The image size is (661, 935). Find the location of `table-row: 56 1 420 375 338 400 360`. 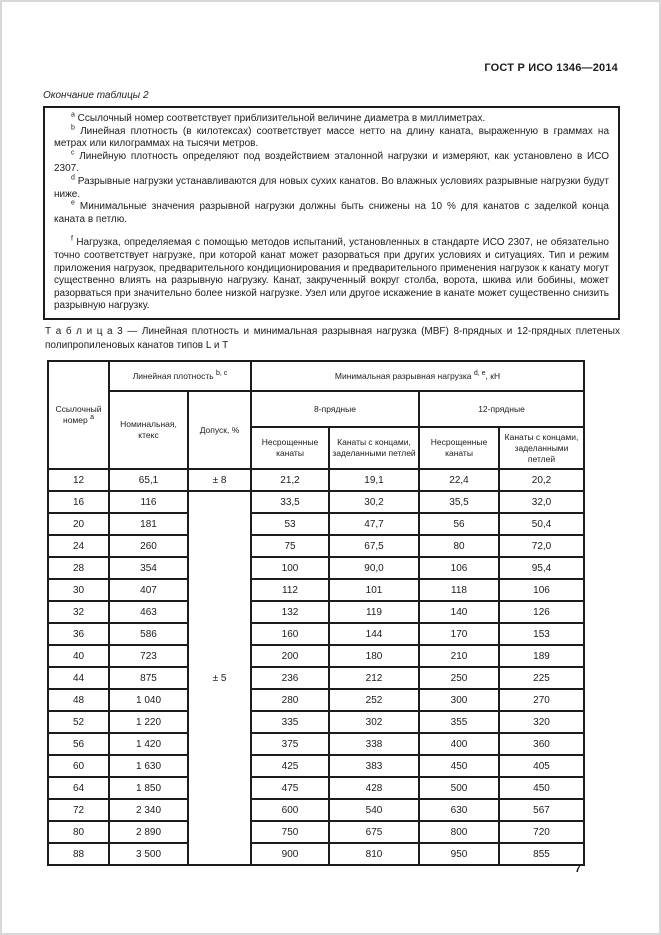

table-row: 56 1 420 375 338 400 360 is located at coordinates (316, 744).